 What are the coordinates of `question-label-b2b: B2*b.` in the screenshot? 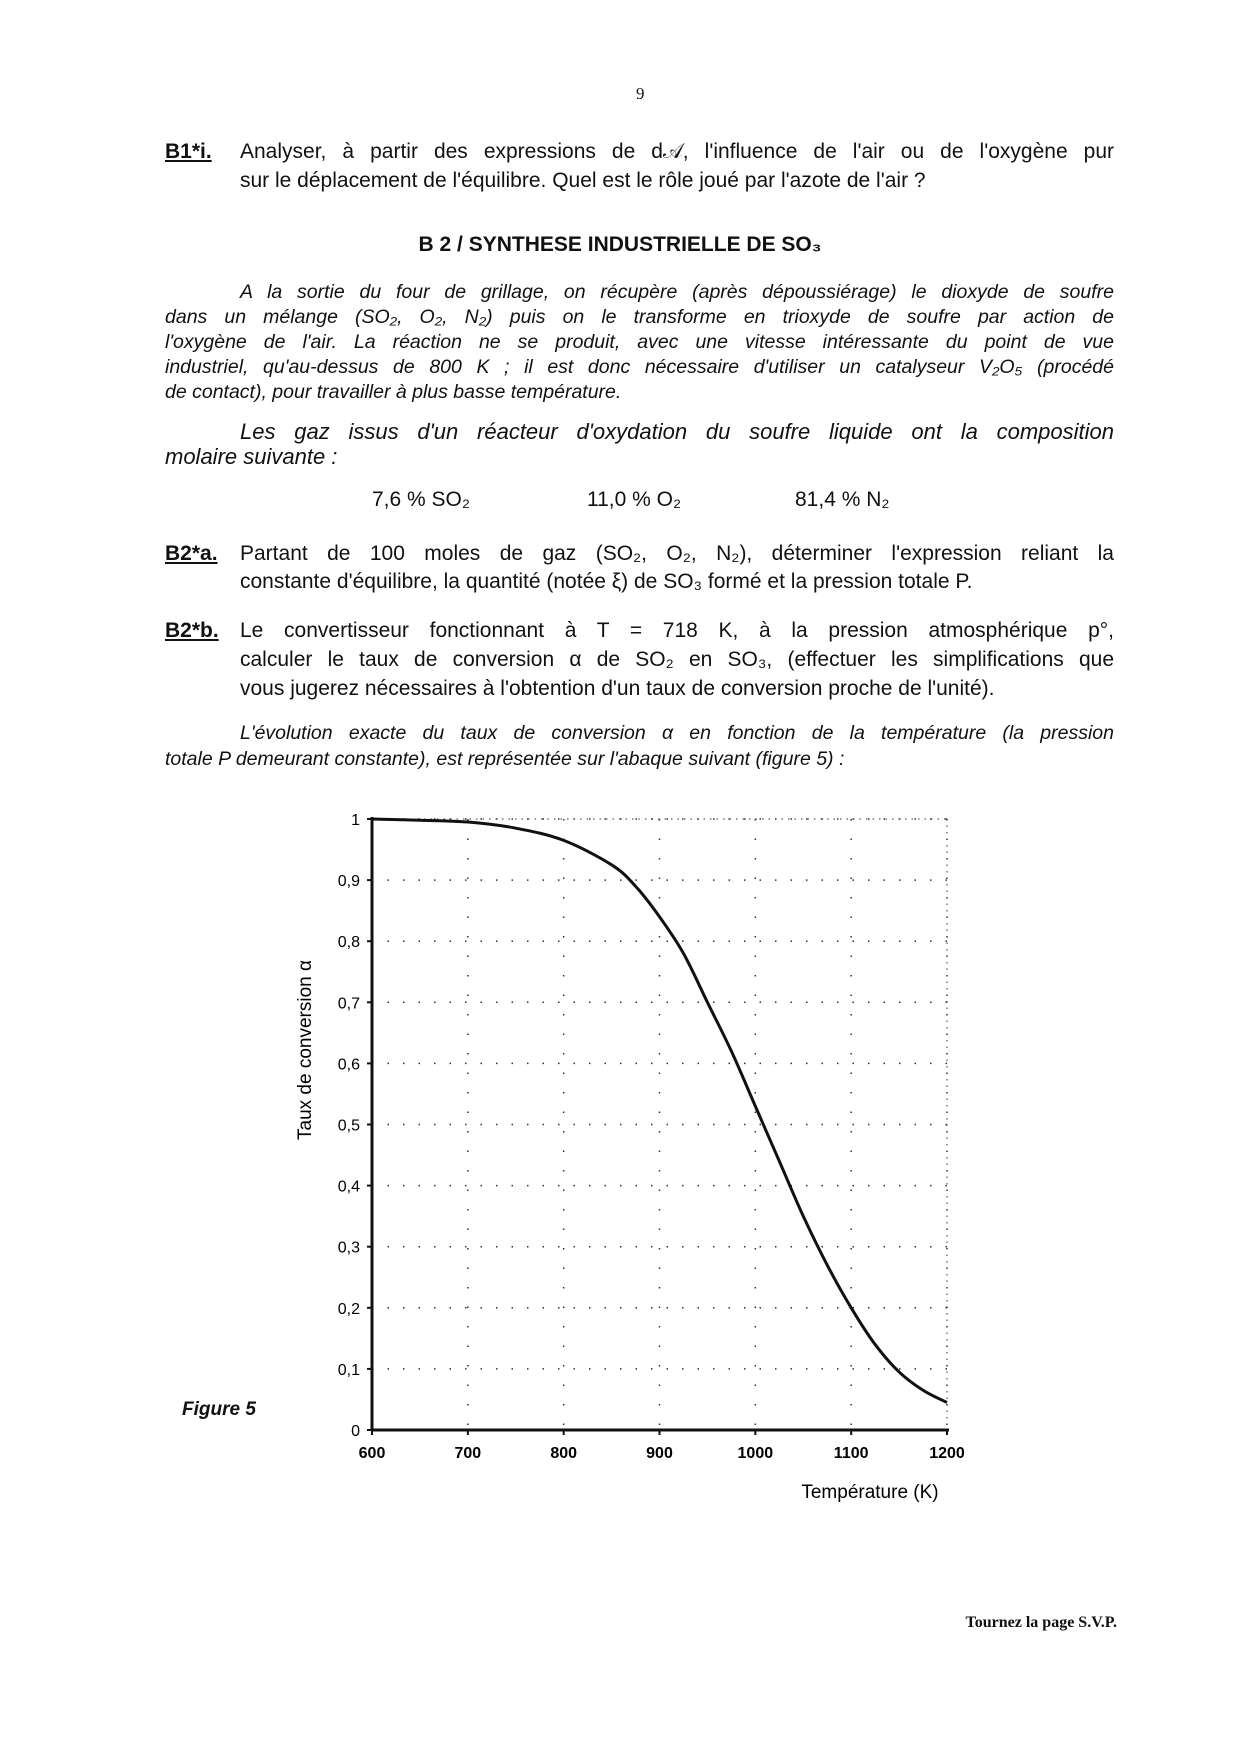 It's located at (192, 630).